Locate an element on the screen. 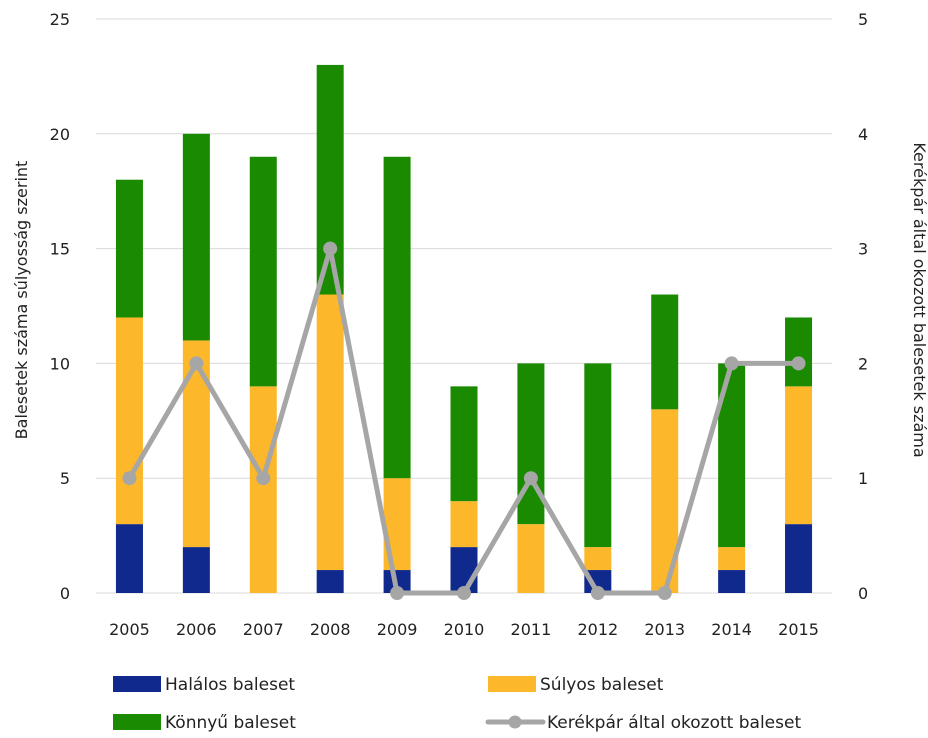 The height and width of the screenshot is (738, 928). y2-tick-label: 3 is located at coordinates (863, 249).